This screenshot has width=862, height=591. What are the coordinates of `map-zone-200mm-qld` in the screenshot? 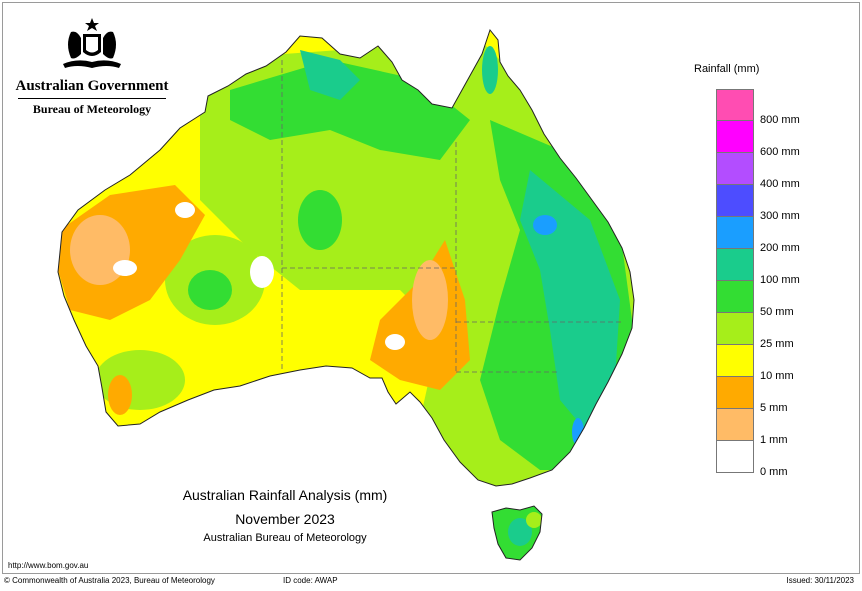 It's located at (545, 225).